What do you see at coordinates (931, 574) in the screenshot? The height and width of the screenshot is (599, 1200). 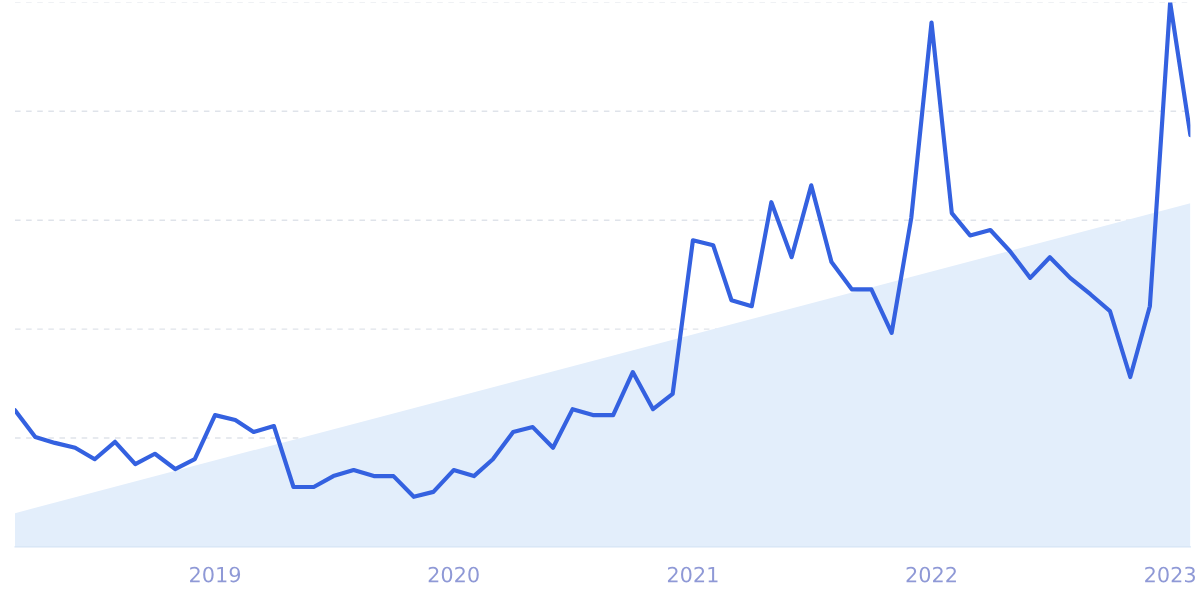 I see `x-tick-label: 2022` at bounding box center [931, 574].